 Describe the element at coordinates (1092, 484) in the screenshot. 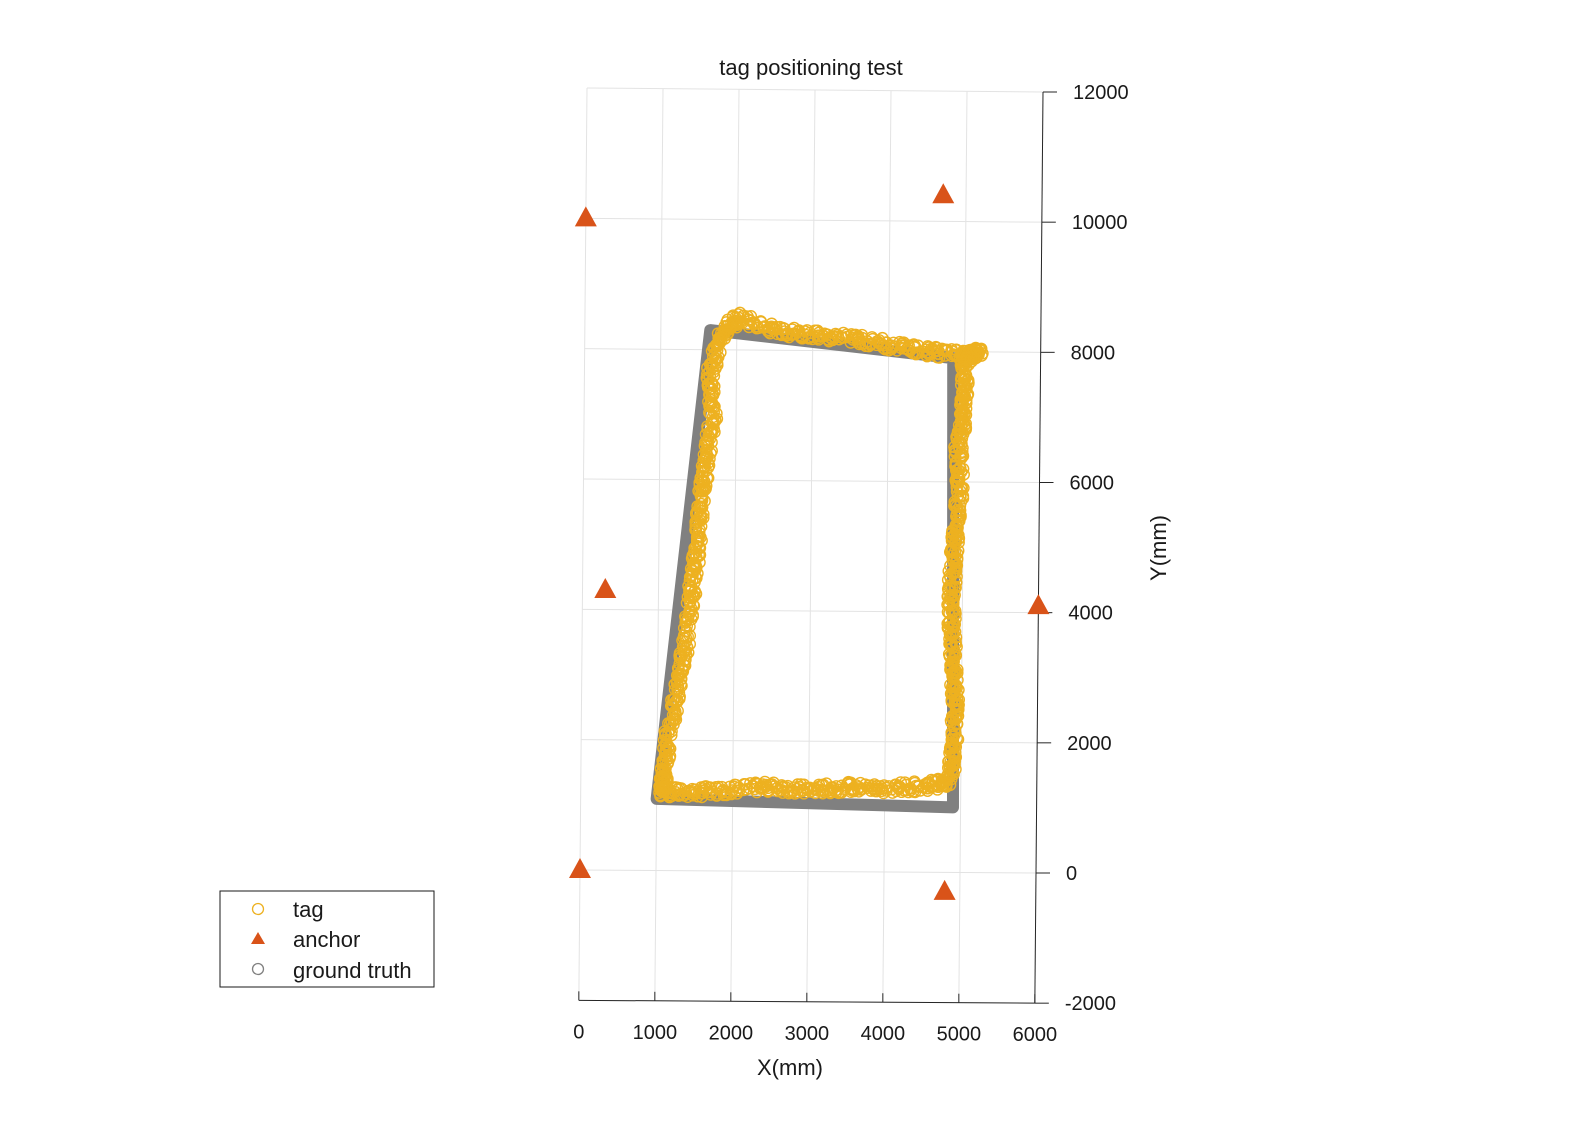

I see `y-tick-label: 6000` at that location.